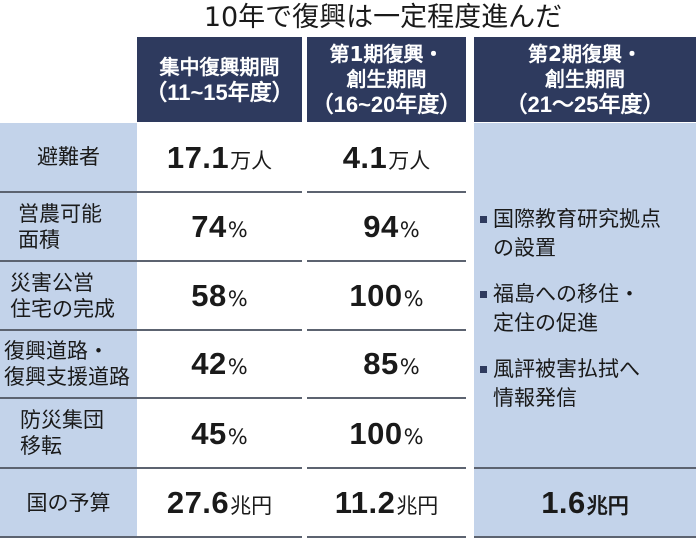  Describe the element at coordinates (386, 54) in the screenshot. I see `column-header-name: 第1期復興・` at that location.